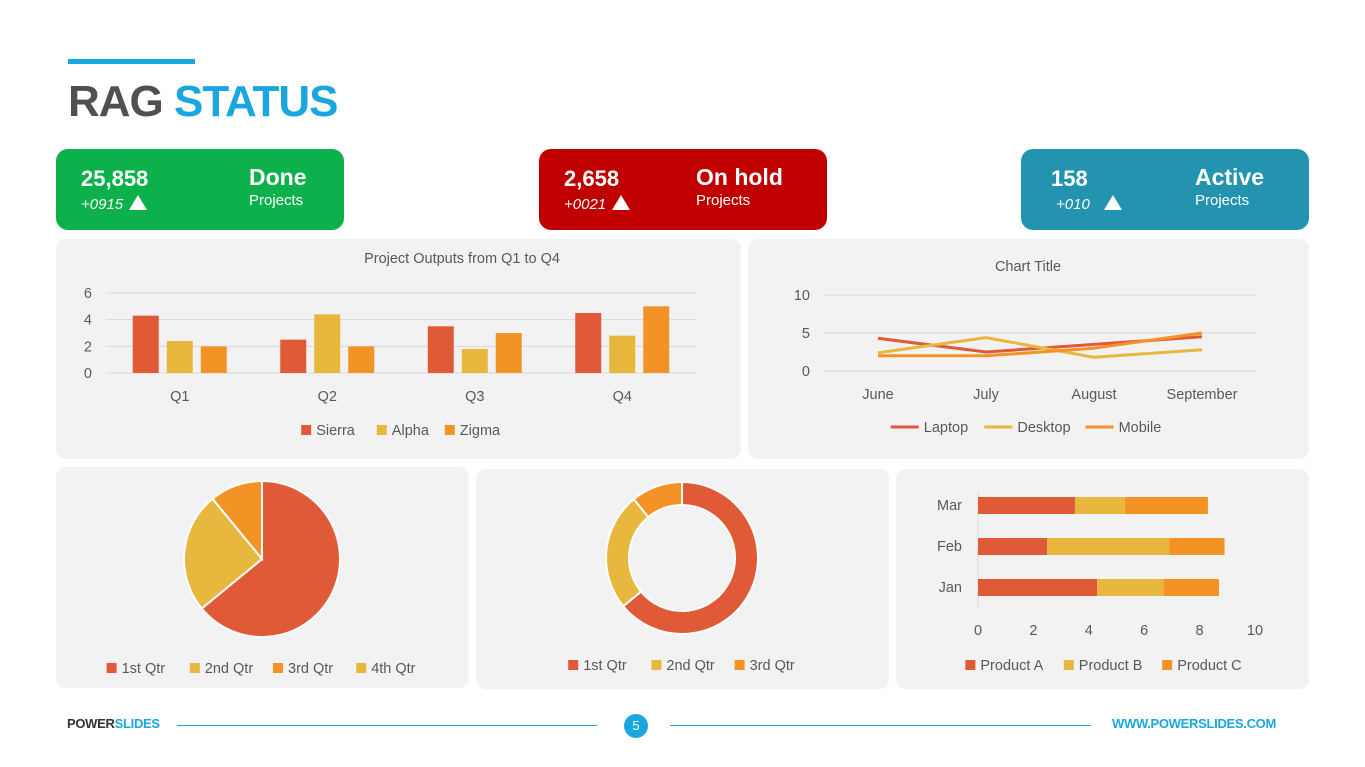 This screenshot has height=767, width=1365. Describe the element at coordinates (802, 296) in the screenshot. I see `y-tick-label: 10` at that location.